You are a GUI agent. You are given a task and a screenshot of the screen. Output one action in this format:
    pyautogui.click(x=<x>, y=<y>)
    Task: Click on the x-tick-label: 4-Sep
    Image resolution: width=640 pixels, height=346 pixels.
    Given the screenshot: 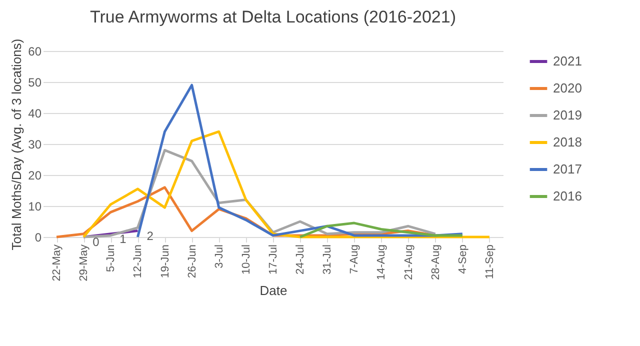 What is the action you would take?
    pyautogui.click(x=462, y=259)
    